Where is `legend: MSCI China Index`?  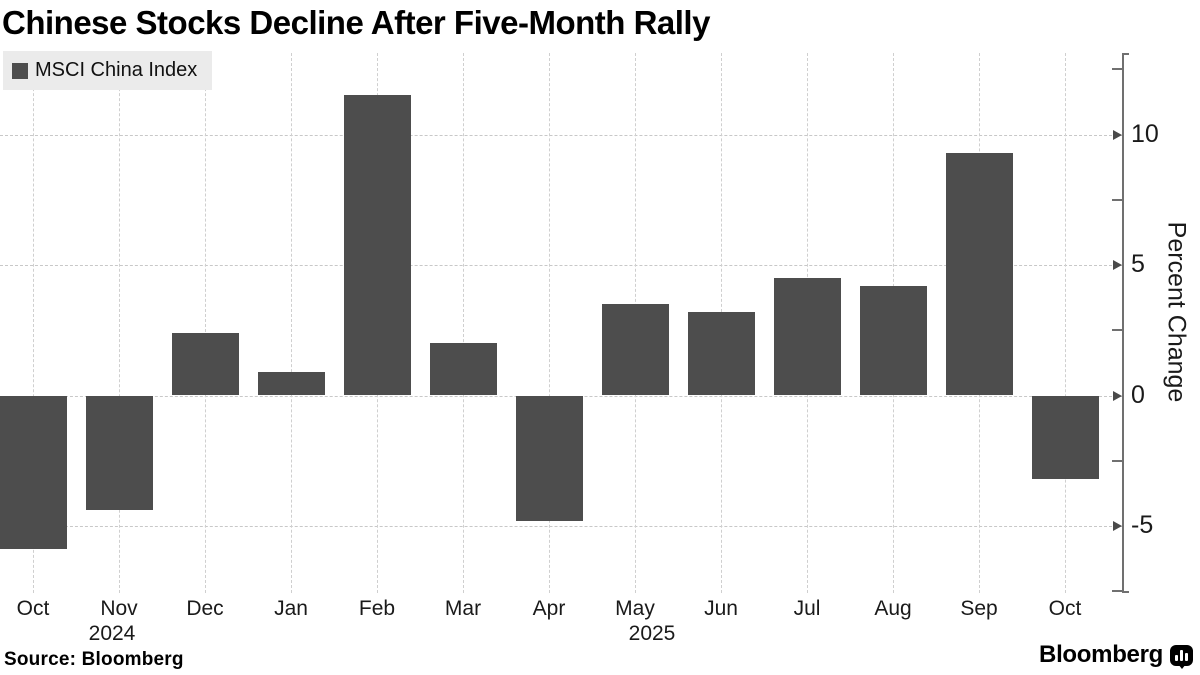
legend: MSCI China Index is located at coordinates (108, 70).